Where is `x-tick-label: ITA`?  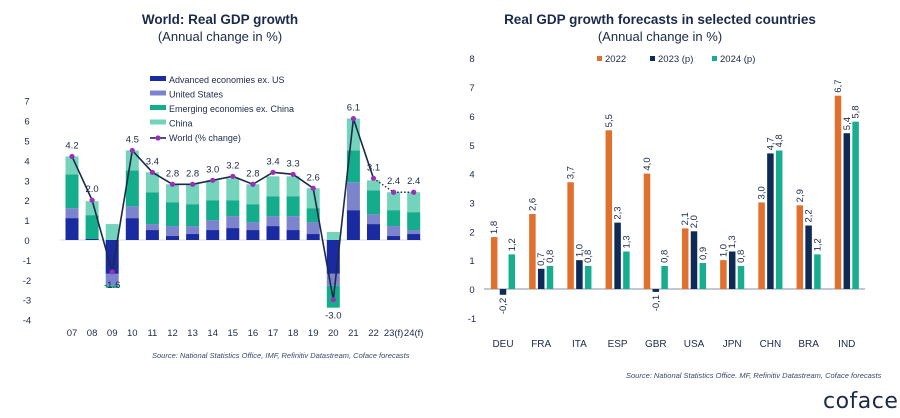 x-tick-label: ITA is located at coordinates (579, 344).